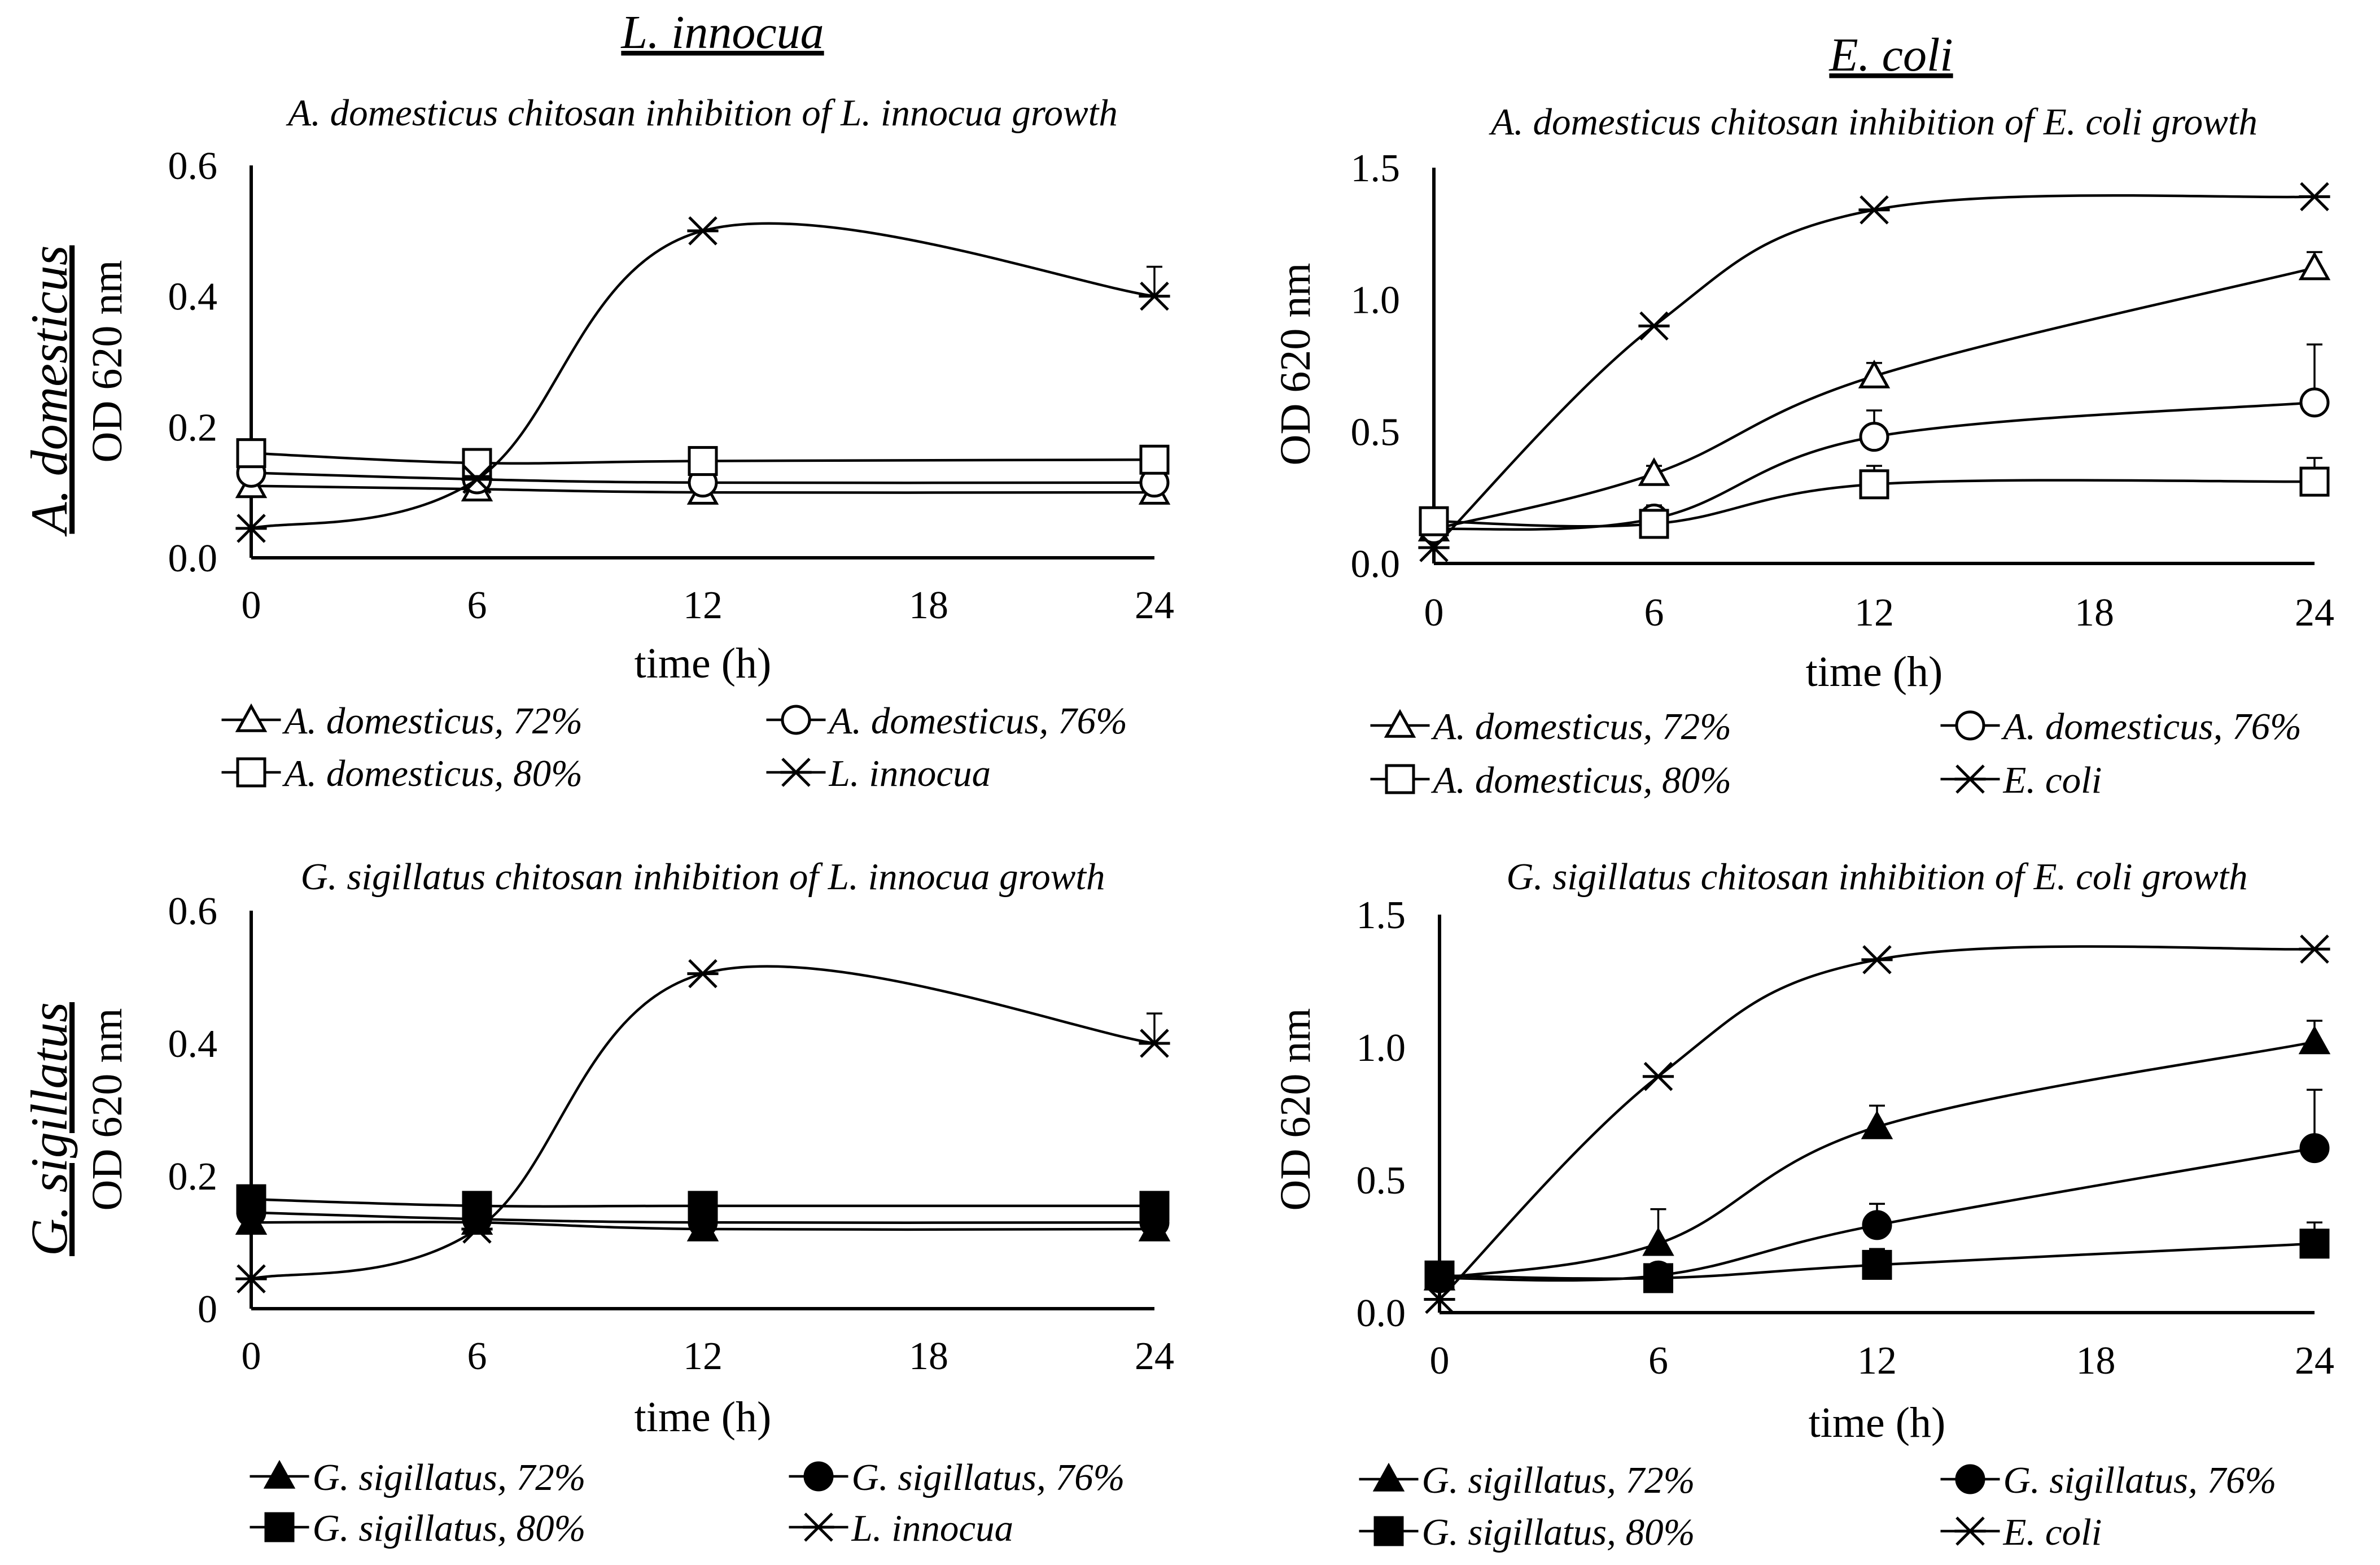 The height and width of the screenshot is (1565, 2380). What do you see at coordinates (193, 297) in the screenshot?
I see `chart-0-ytick-label: 0.4` at bounding box center [193, 297].